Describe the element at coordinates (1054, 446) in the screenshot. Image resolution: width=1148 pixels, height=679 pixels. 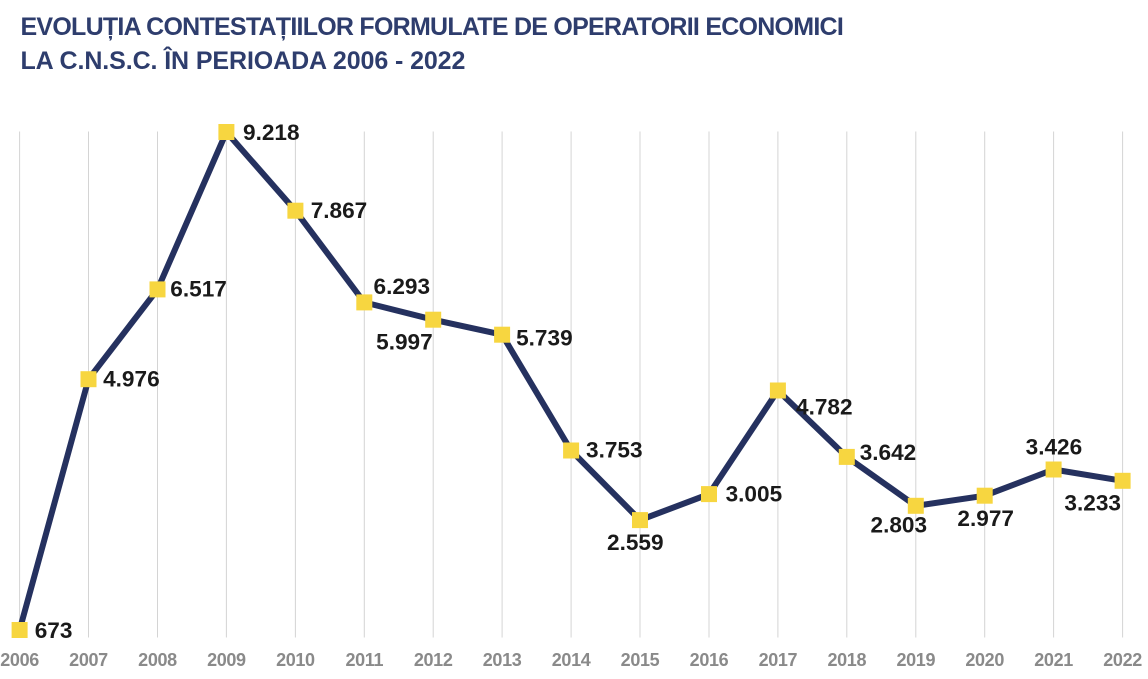
I see `svg-text: 3.426` at that location.